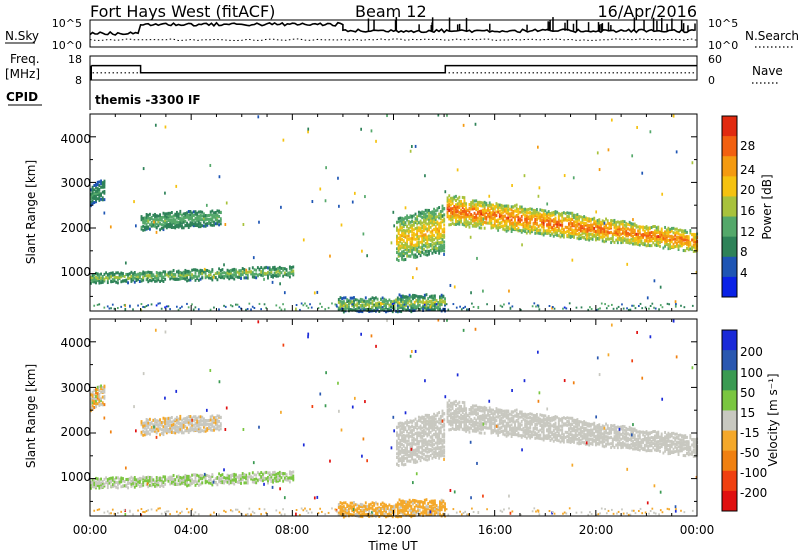  Describe the element at coordinates (75, 183) in the screenshot. I see `power-ytick-3000: 3000` at that location.